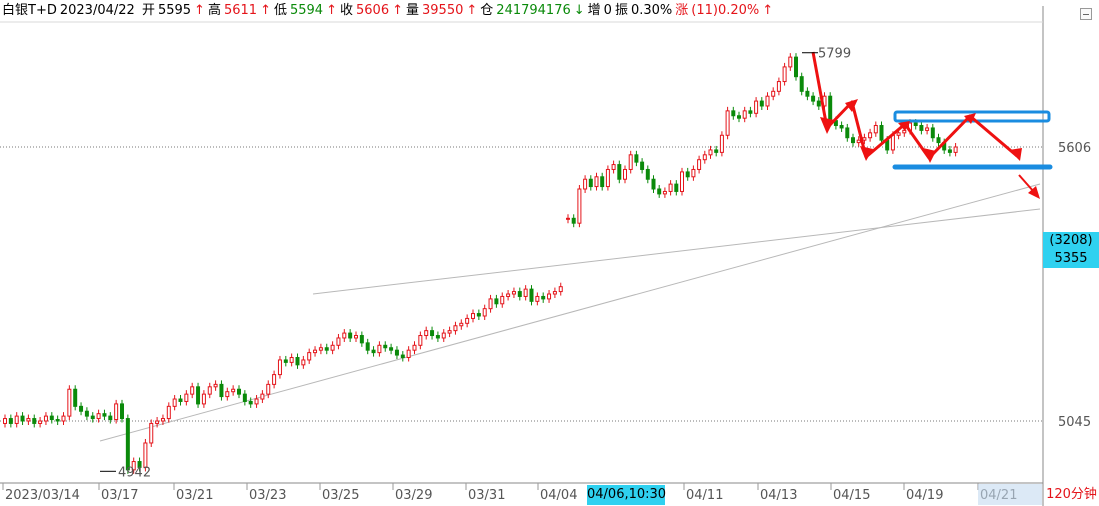 Image resolution: width=1099 pixels, height=506 pixels. What do you see at coordinates (472, 10) in the screenshot?
I see `volume-arrow: ↑` at bounding box center [472, 10].